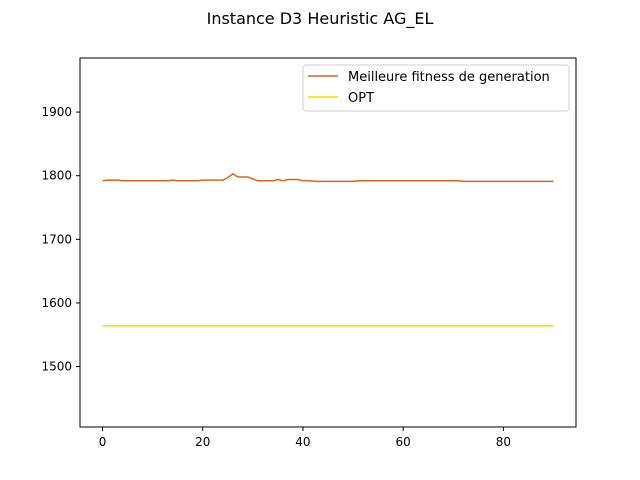 Image resolution: width=640 pixels, height=480 pixels. Describe the element at coordinates (103, 442) in the screenshot. I see `x-tick-label: 0` at that location.